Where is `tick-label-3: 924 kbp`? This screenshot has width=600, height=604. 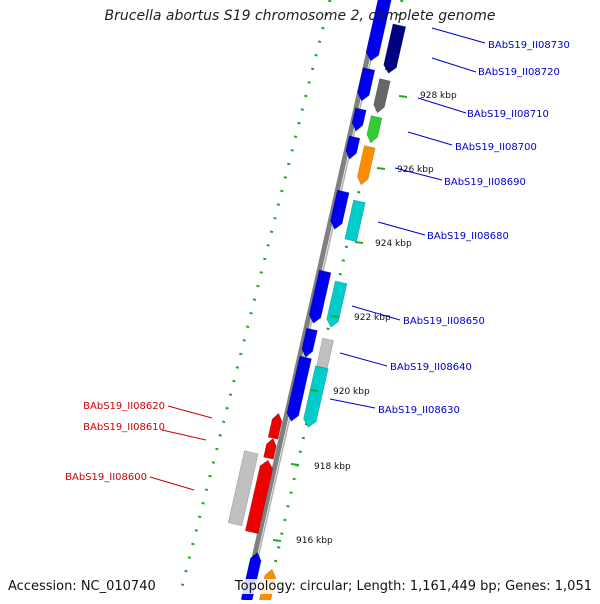
tick-label-3: 924 kbp is located at coordinates (393, 244).